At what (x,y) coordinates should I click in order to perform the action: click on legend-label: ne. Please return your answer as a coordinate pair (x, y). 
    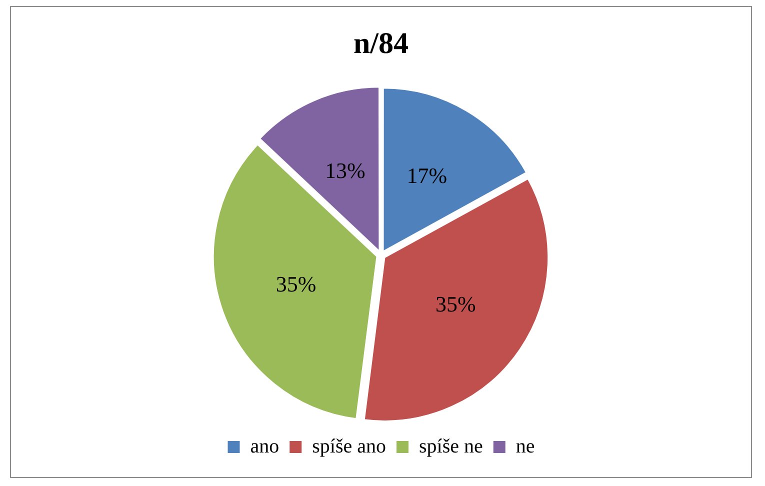
    Looking at the image, I should click on (525, 446).